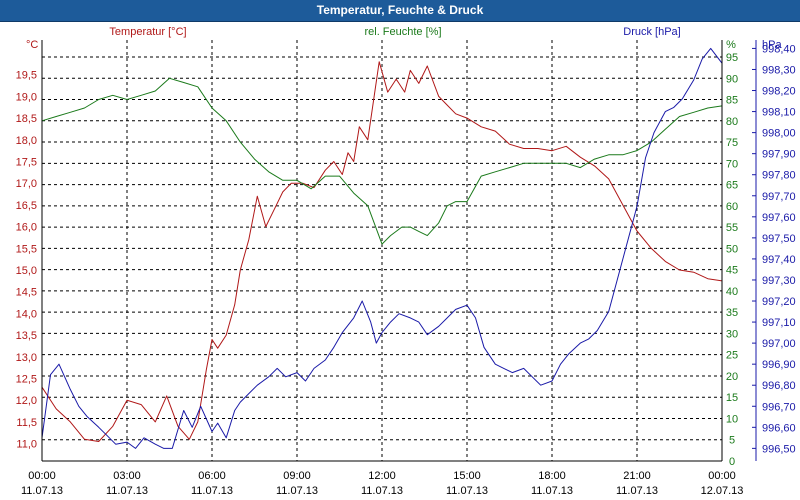 This screenshot has width=800, height=500. Describe the element at coordinates (779, 428) in the screenshot. I see `pressure-tick-label: 996,60` at that location.